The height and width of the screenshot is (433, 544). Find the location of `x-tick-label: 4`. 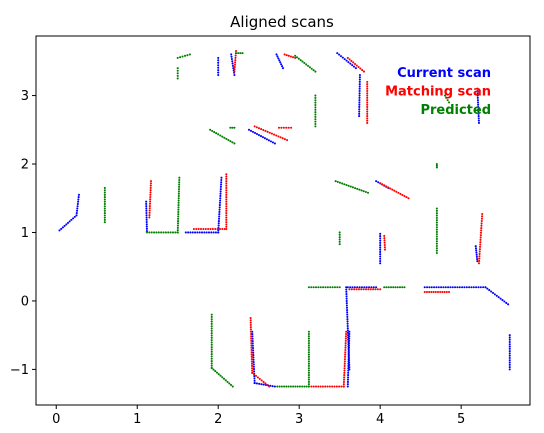

x-tick-label: 4 is located at coordinates (380, 419).